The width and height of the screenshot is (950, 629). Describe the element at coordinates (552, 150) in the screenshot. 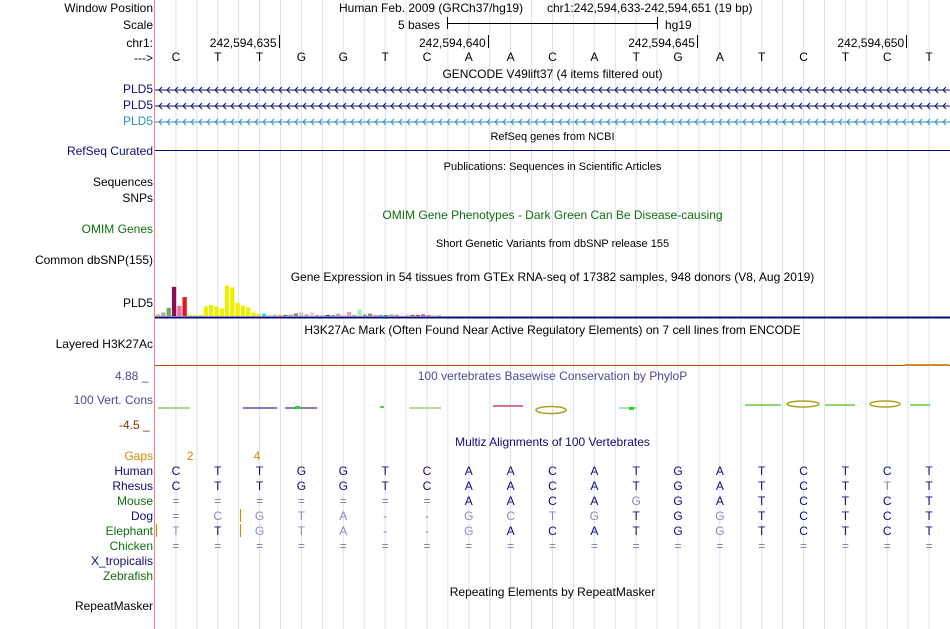

I see `refseq-gene-line` at that location.